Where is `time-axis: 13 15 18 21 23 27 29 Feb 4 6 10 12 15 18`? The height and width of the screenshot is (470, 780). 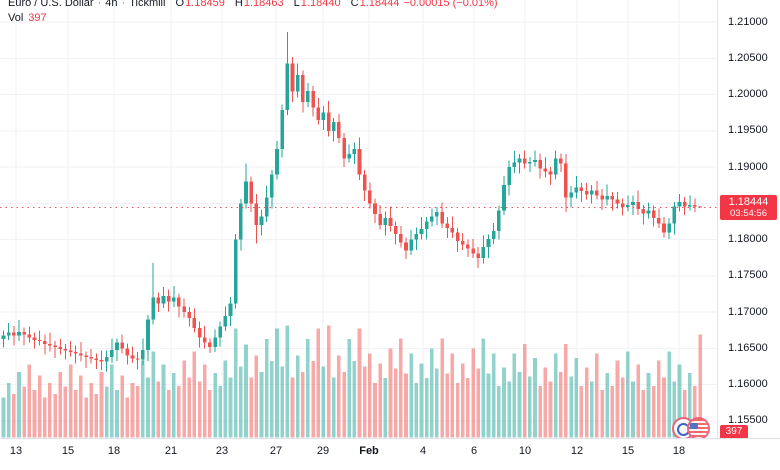
time-axis: 13 15 18 21 23 27 29 Feb 4 6 10 12 15 18 is located at coordinates (390, 454).